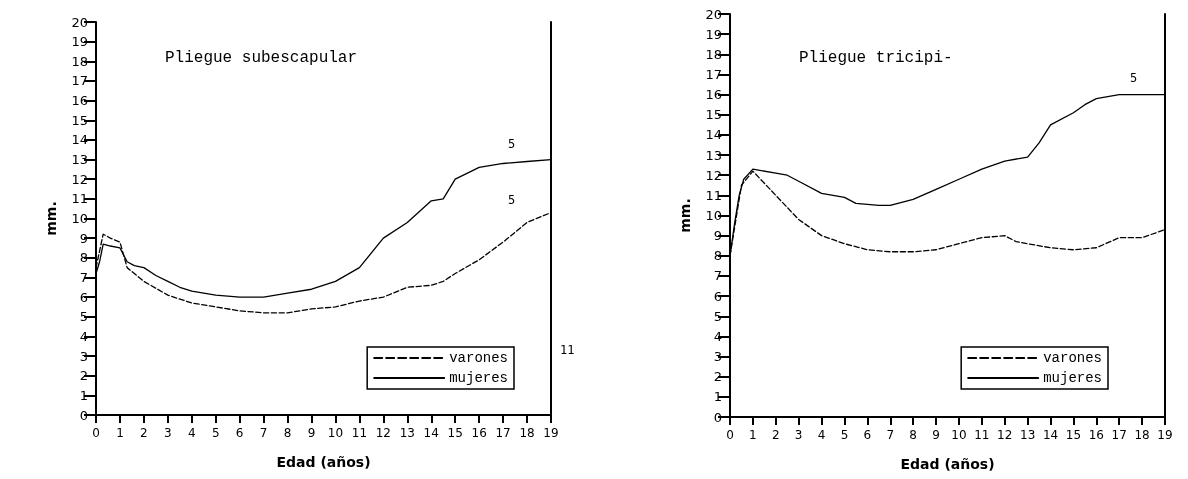  I want to click on text: Pliegue tricipi-, so click(876, 58).